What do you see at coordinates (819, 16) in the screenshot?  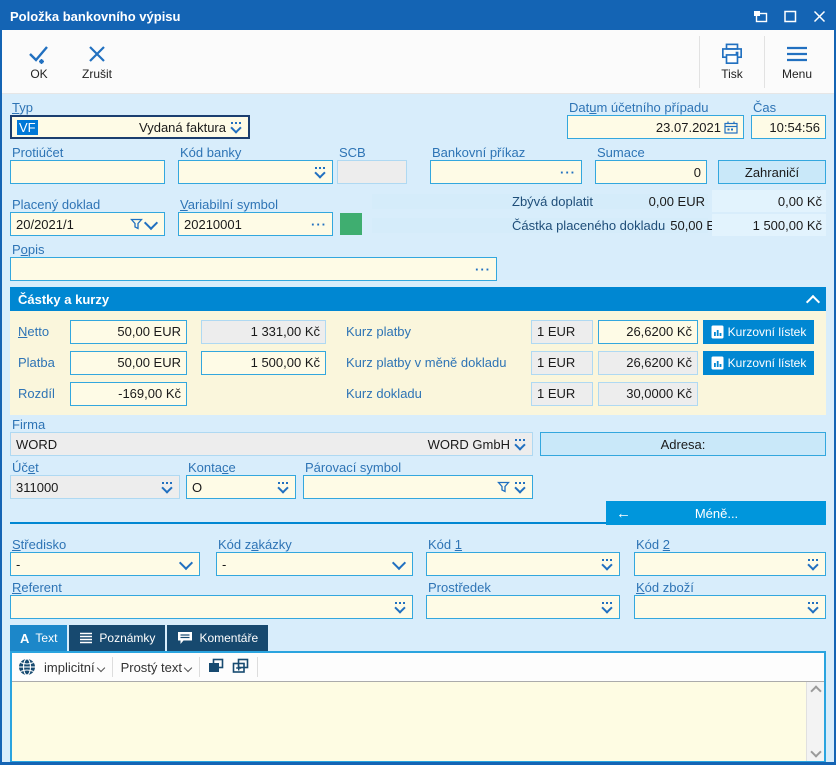 I see `close-button` at bounding box center [819, 16].